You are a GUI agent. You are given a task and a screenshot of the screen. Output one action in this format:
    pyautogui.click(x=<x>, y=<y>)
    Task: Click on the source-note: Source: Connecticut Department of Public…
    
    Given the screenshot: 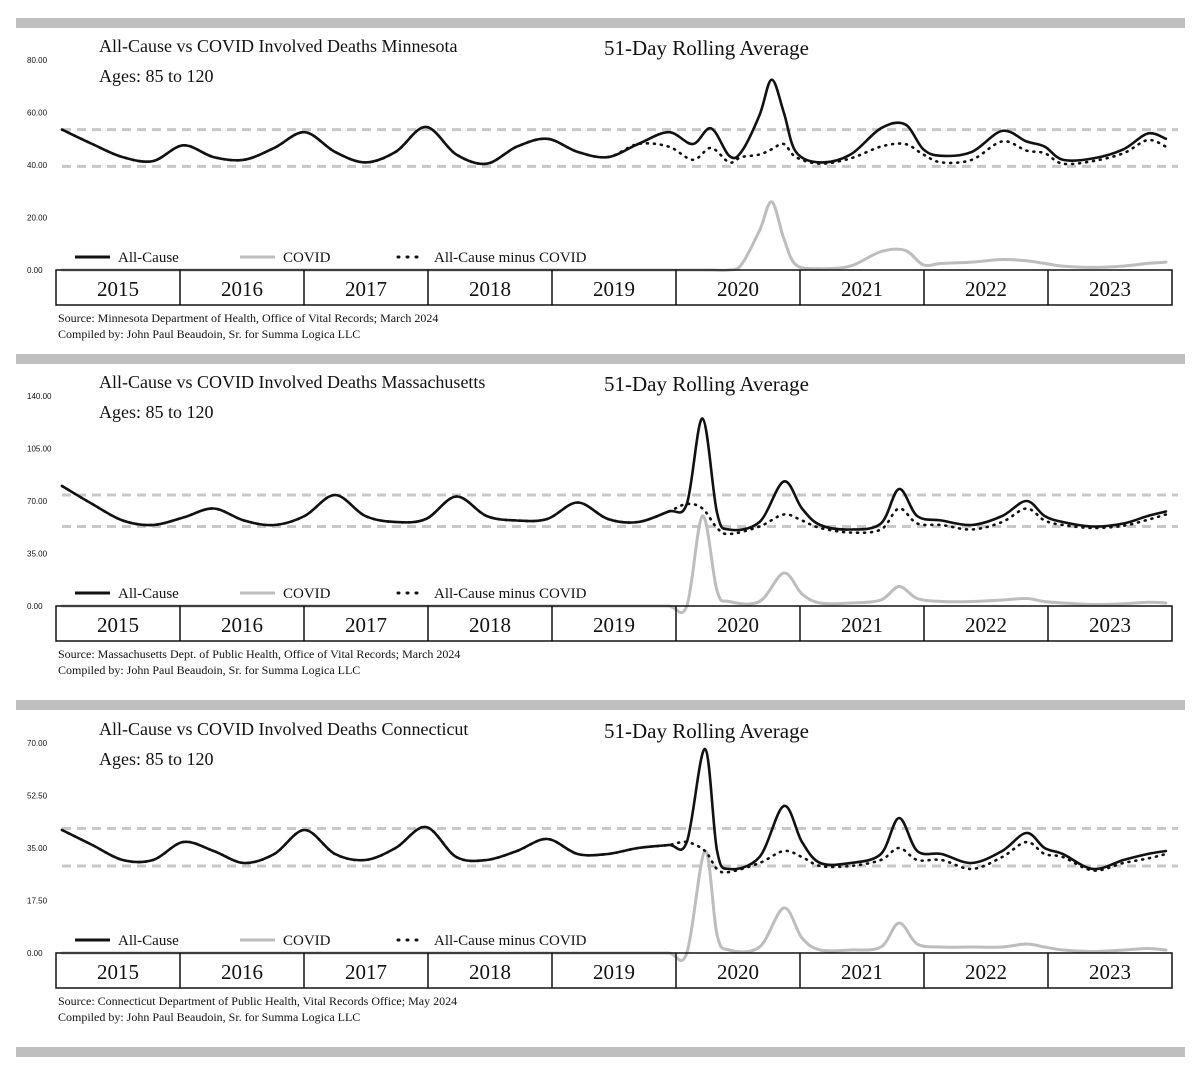 What is the action you would take?
    pyautogui.click(x=257, y=1001)
    